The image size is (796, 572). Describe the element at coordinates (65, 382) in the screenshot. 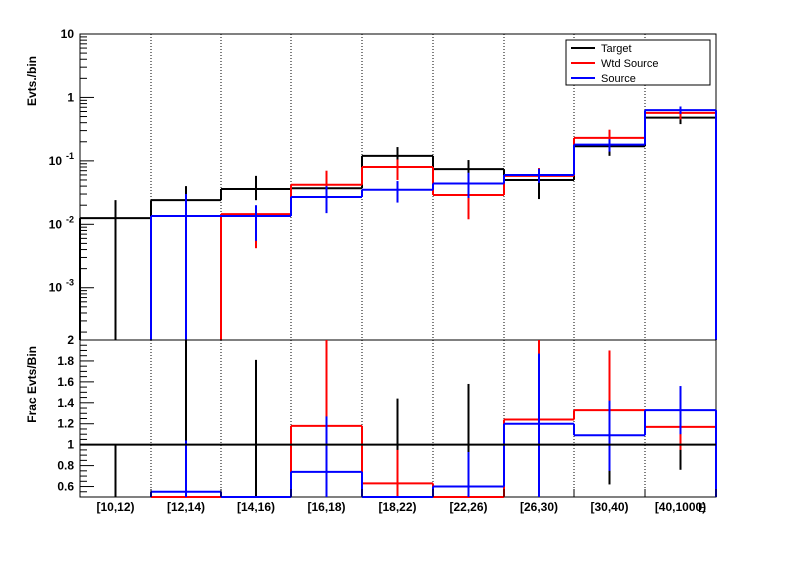

I see `y-tick-label: 1.6` at that location.